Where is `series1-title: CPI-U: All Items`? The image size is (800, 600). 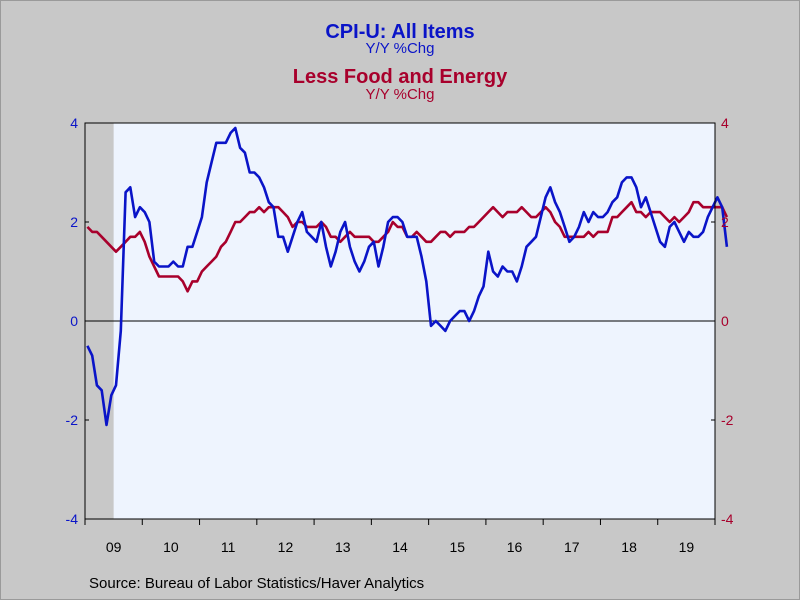 series1-title: CPI-U: All Items is located at coordinates (400, 32).